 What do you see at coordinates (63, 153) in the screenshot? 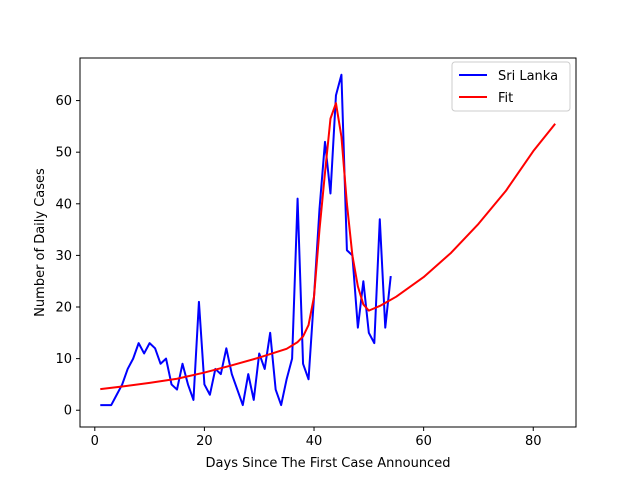
I see `y-tick-label: 50` at bounding box center [63, 153].